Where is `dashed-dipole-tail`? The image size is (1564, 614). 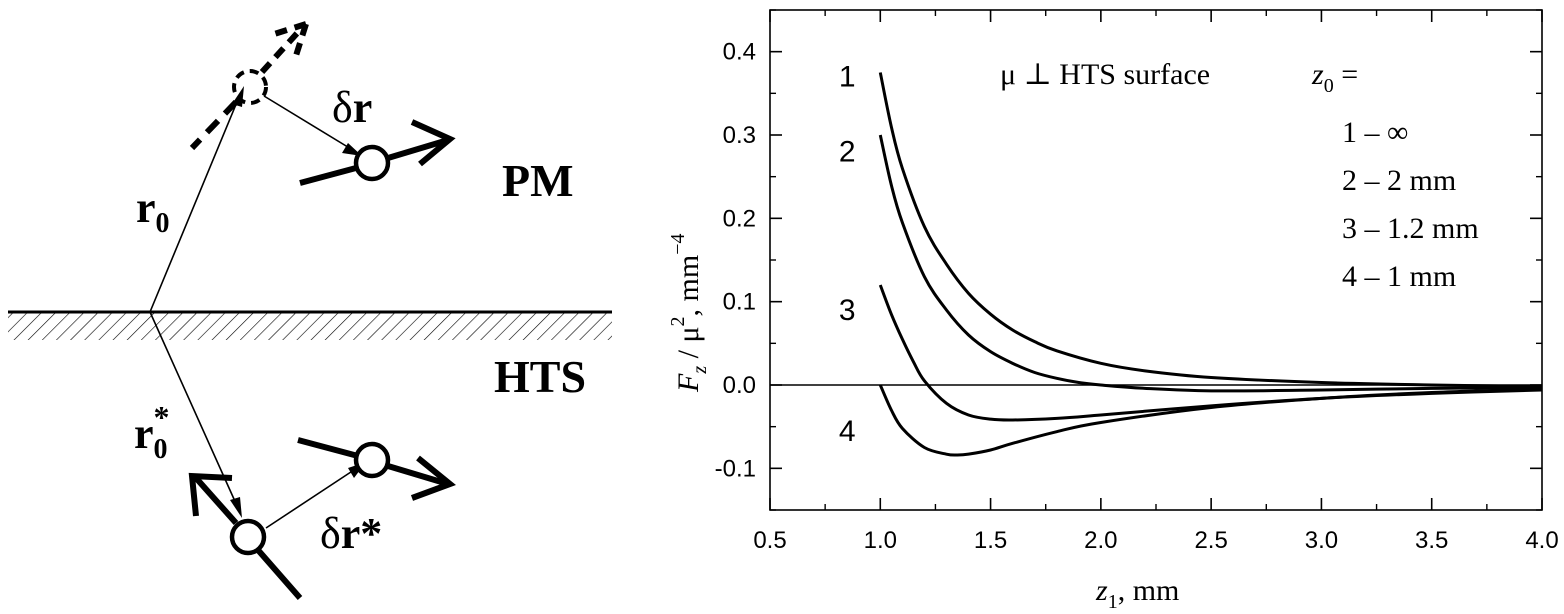
dashed-dipole-tail is located at coordinates (214, 125).